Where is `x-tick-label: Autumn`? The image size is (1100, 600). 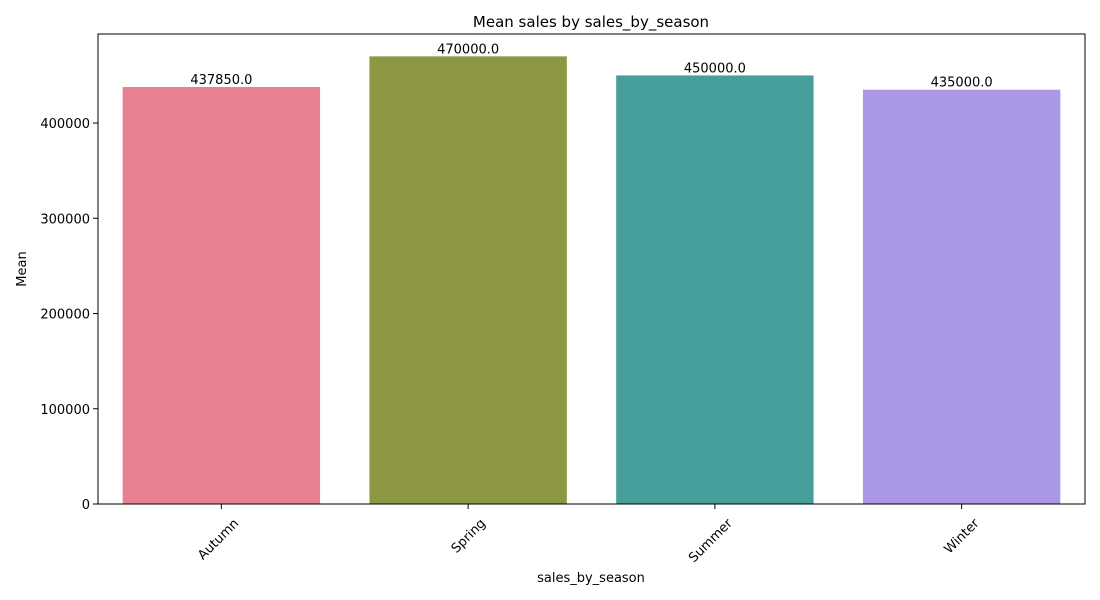 x-tick-label: Autumn is located at coordinates (218, 539).